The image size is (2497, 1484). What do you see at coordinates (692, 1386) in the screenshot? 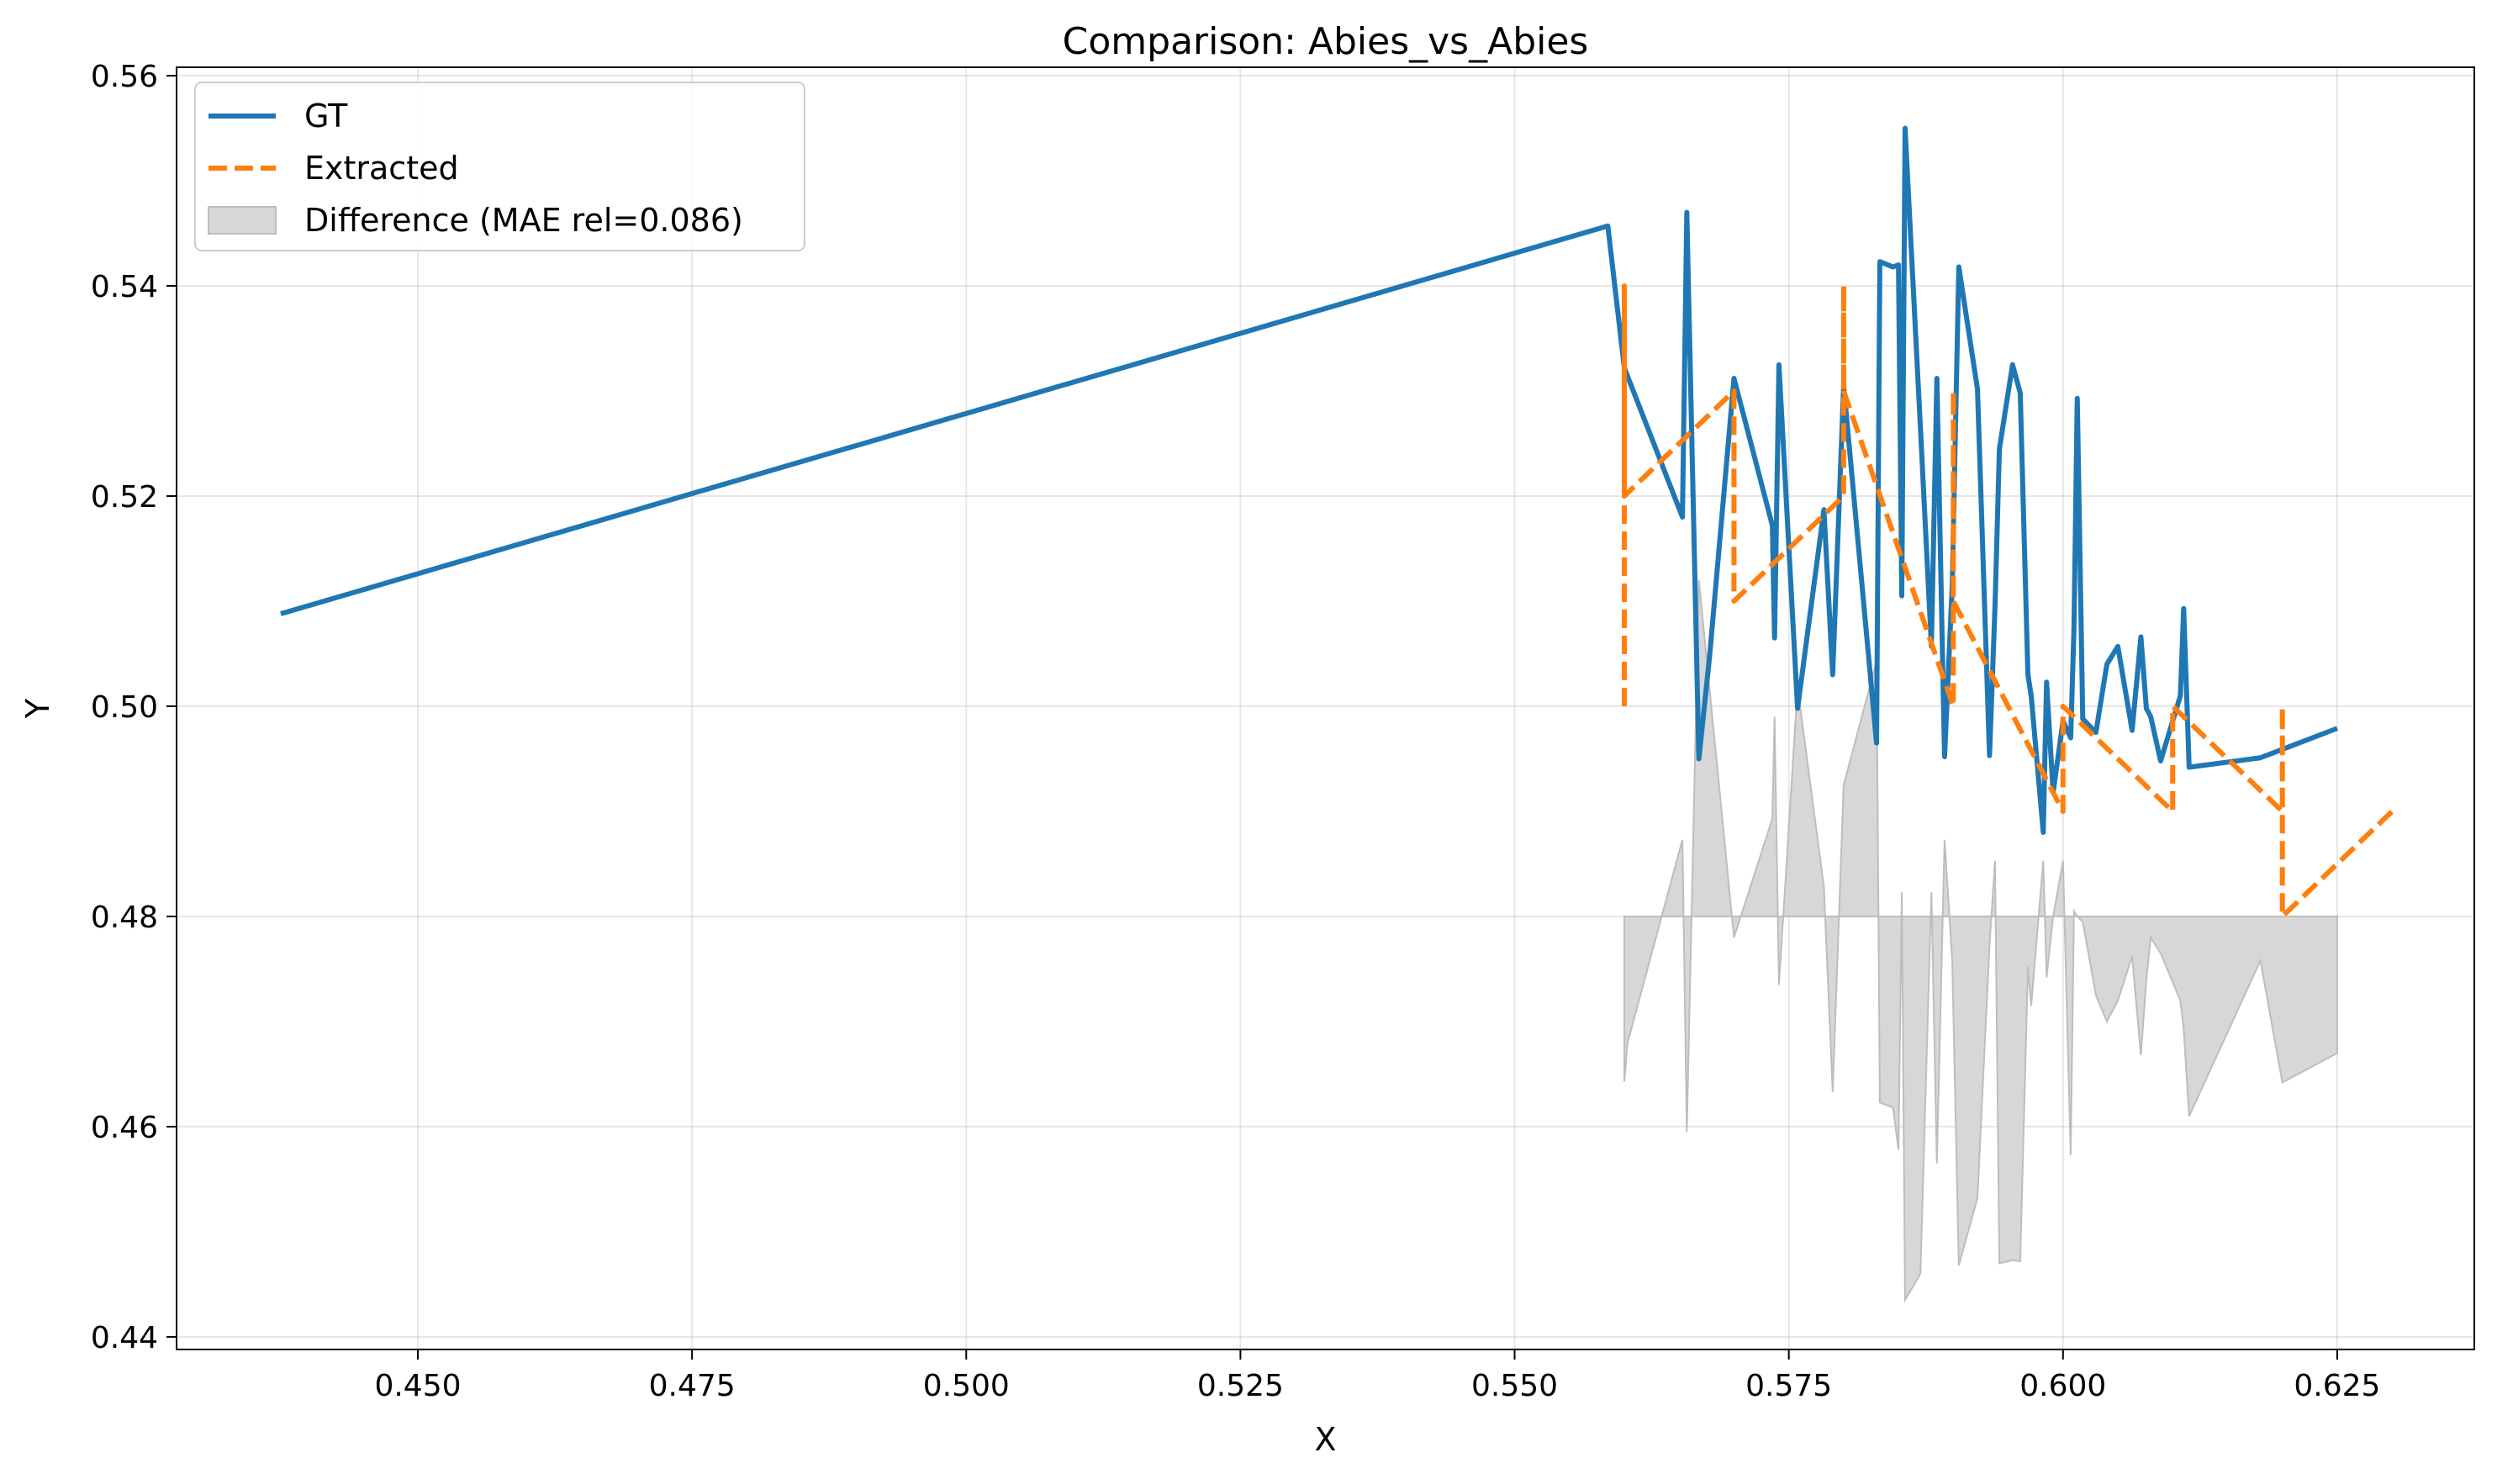
I see `x-tick-label: 0.475` at bounding box center [692, 1386].